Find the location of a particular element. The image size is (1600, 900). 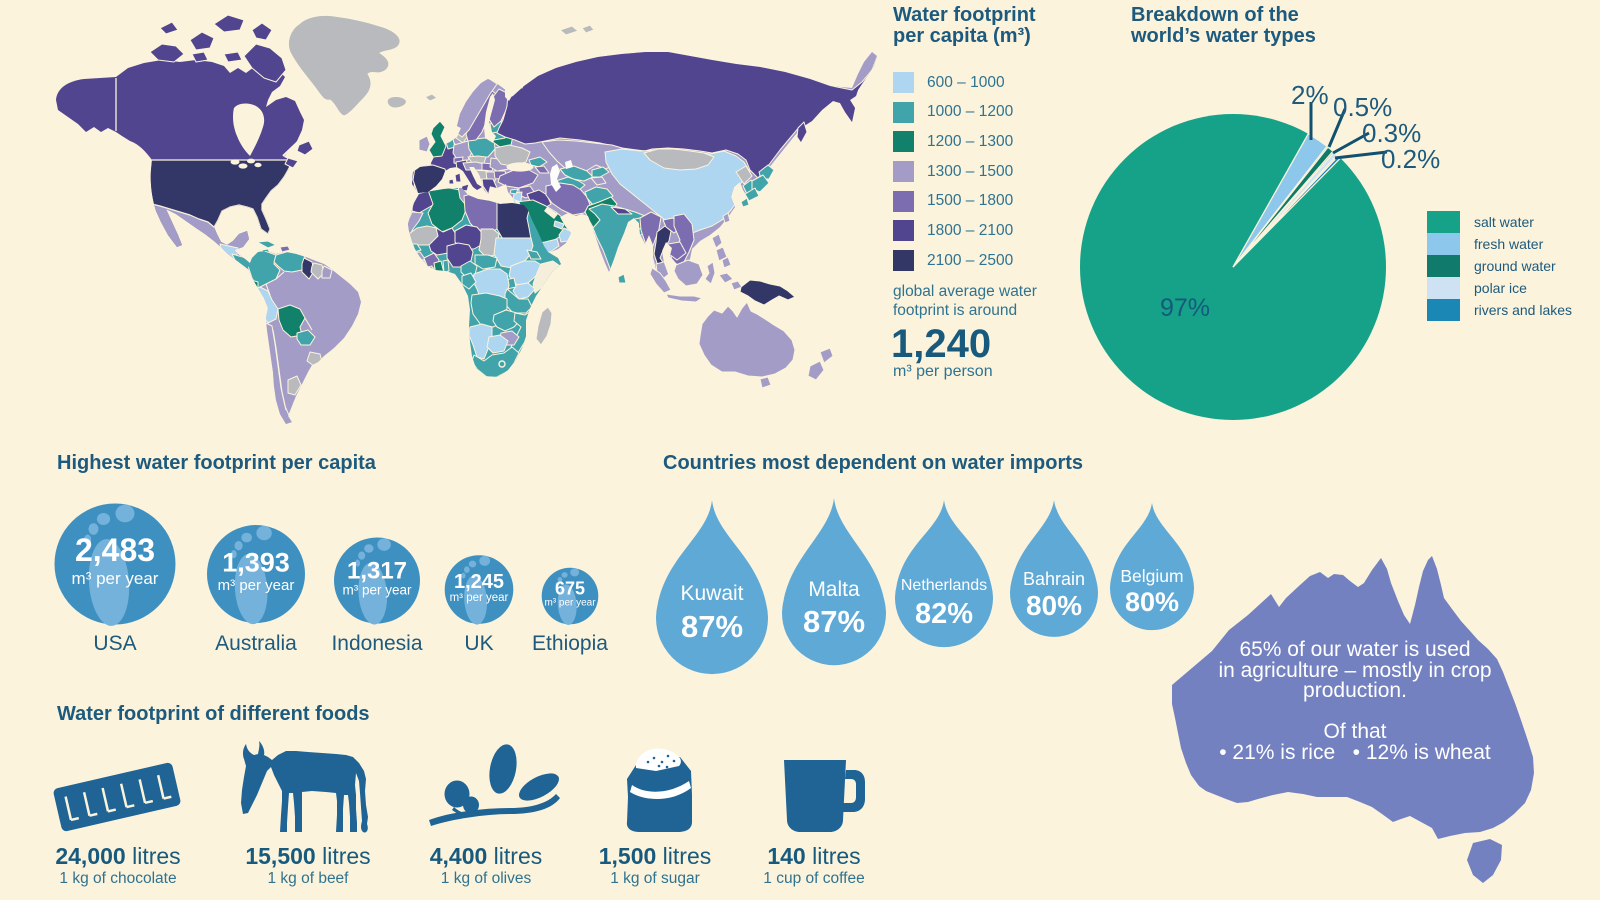

svg-text: 82% is located at coordinates (944, 614).